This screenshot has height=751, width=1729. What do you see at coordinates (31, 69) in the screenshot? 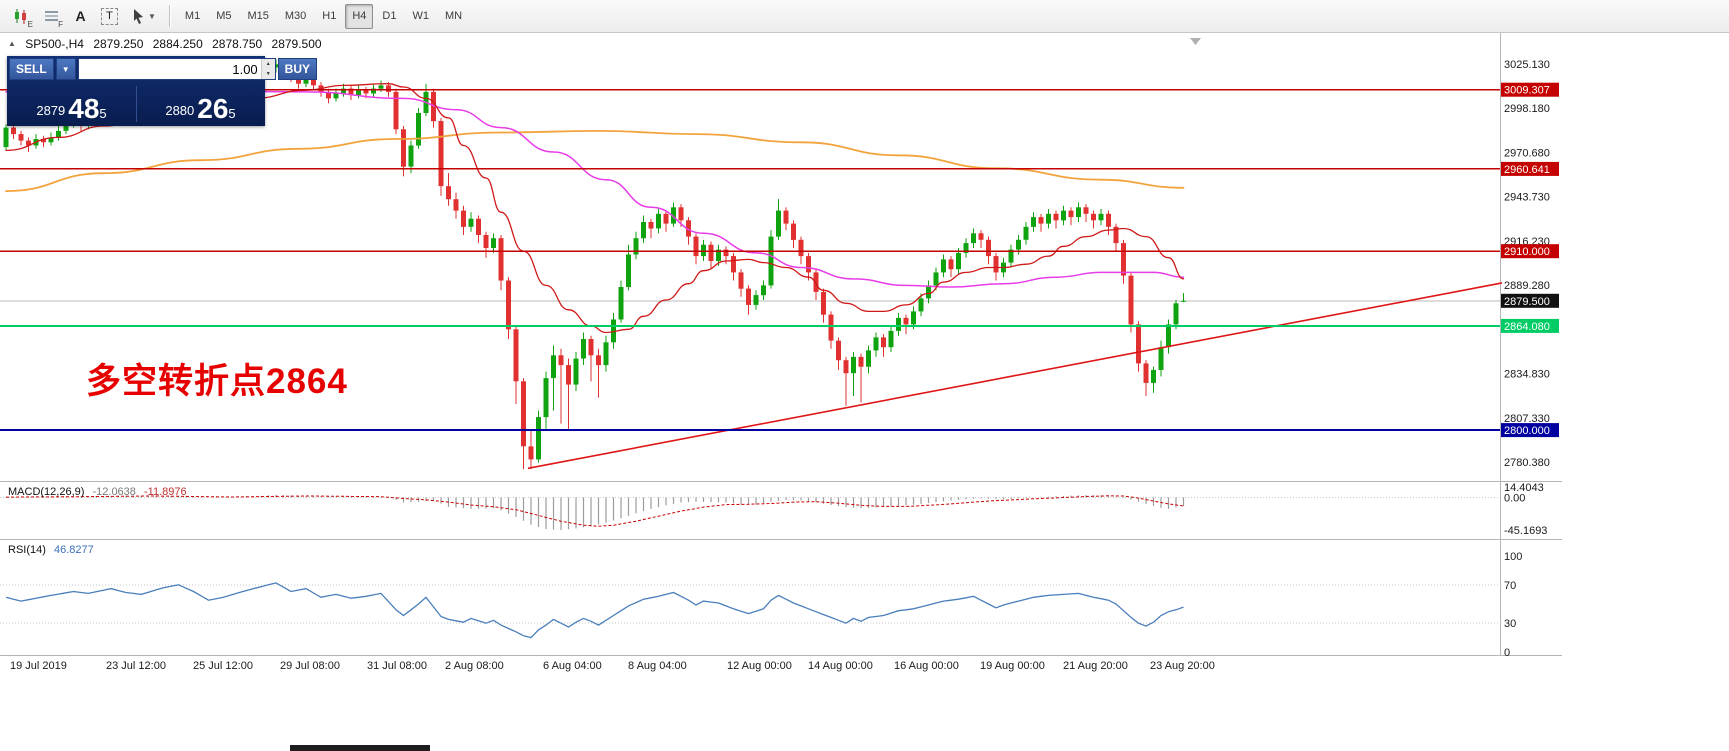
I see `sell-button: SELL` at bounding box center [31, 69].